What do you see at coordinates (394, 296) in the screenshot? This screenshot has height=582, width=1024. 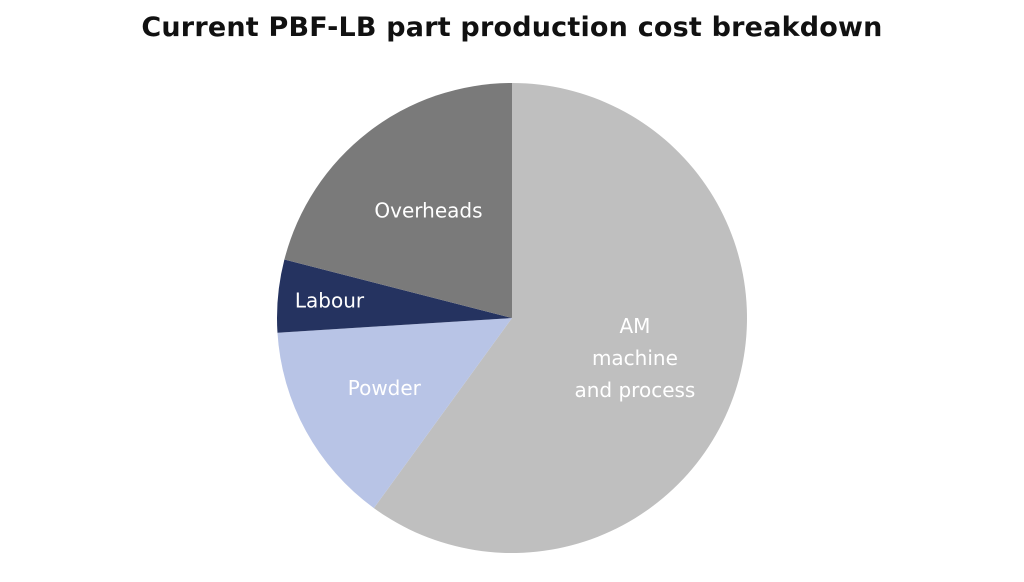 I see `pie-slice-labour` at bounding box center [394, 296].